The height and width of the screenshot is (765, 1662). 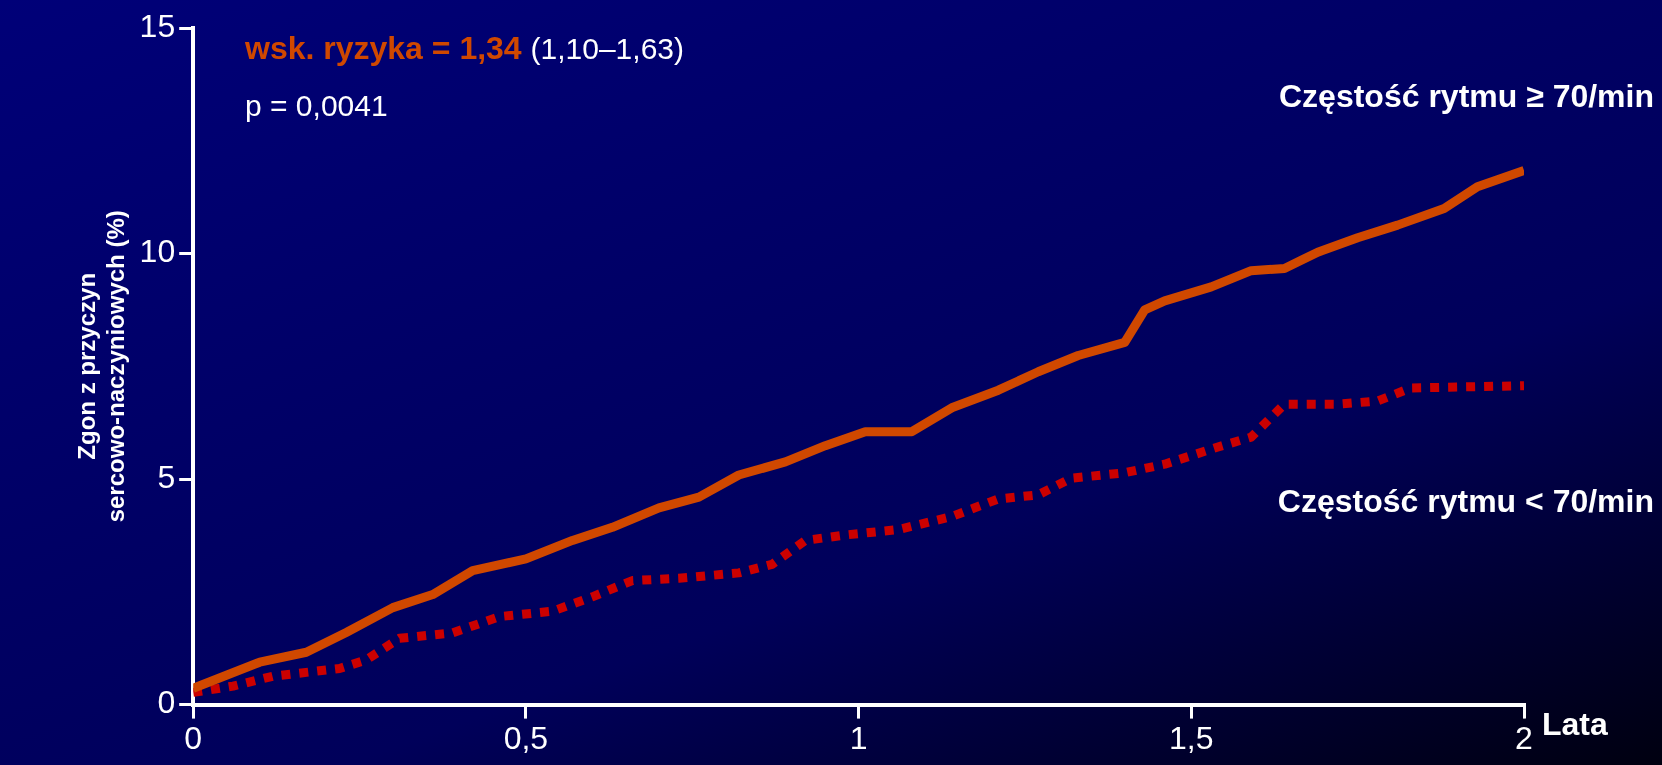 I want to click on y-tick-label: 5, so click(x=166, y=476).